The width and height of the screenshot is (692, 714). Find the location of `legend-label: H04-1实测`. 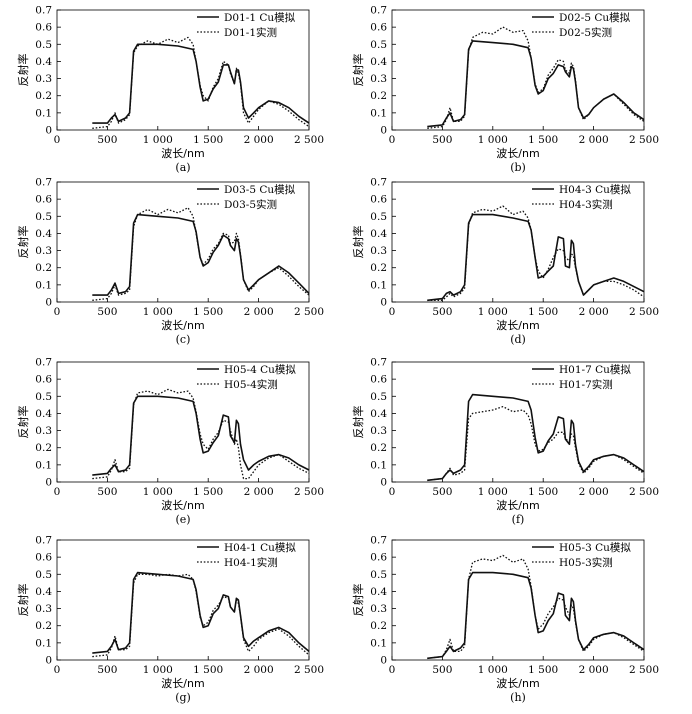

legend-label: H04-1实测 is located at coordinates (251, 562).